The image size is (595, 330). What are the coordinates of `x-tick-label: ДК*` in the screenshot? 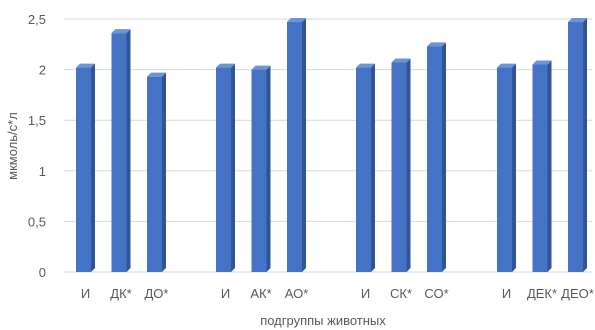 It's located at (120, 293).